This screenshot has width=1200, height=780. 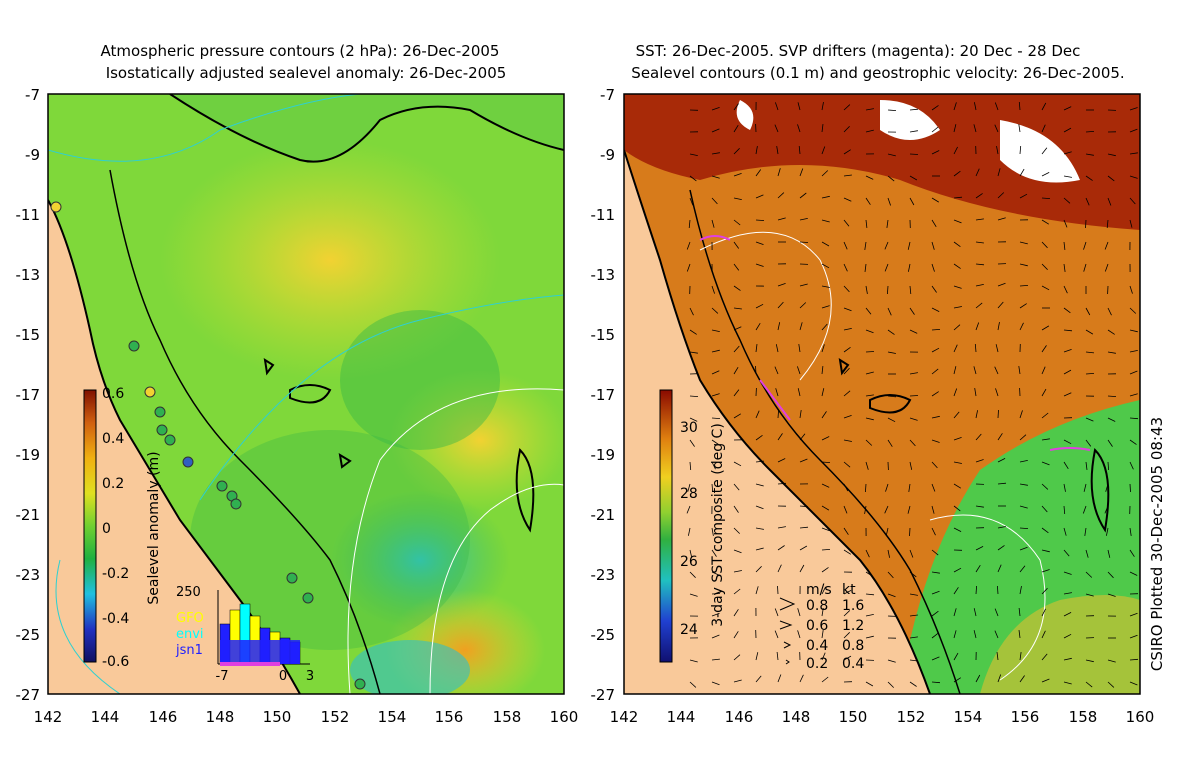 I want to click on right-x-tick: 160, so click(x=1140, y=717).